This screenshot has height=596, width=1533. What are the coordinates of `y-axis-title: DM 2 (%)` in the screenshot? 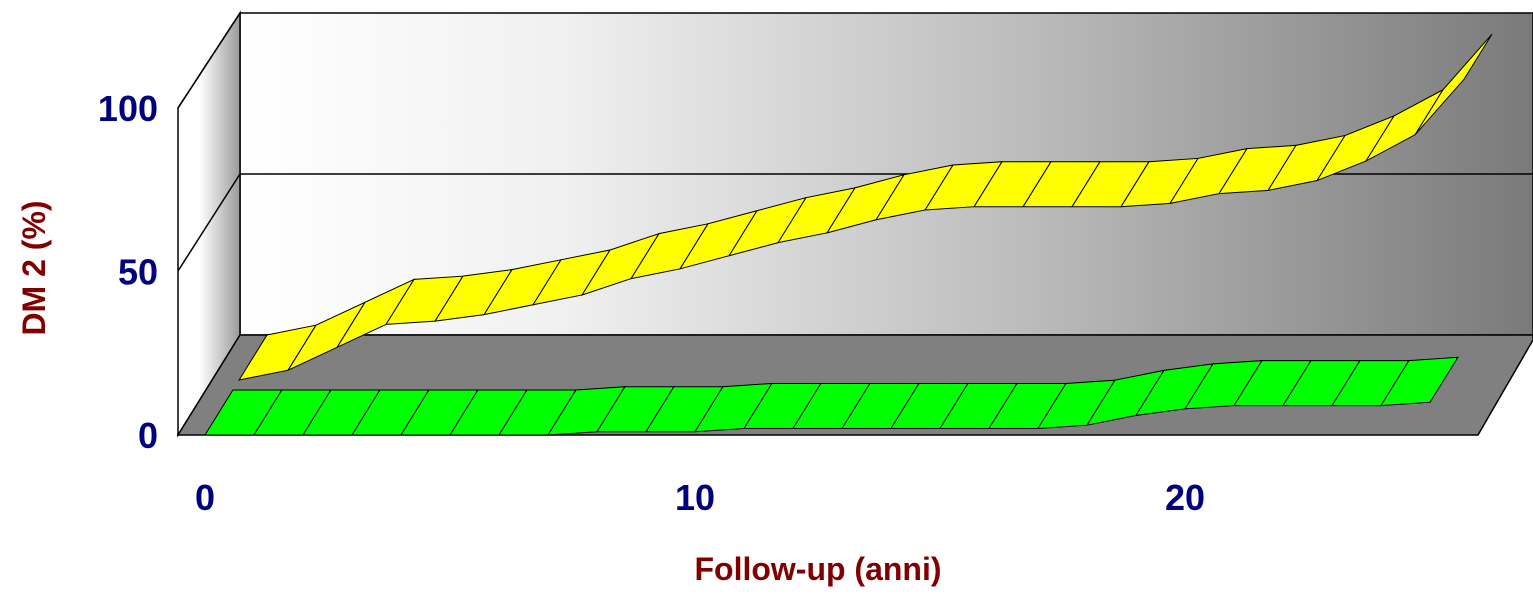 It's located at (34, 267).